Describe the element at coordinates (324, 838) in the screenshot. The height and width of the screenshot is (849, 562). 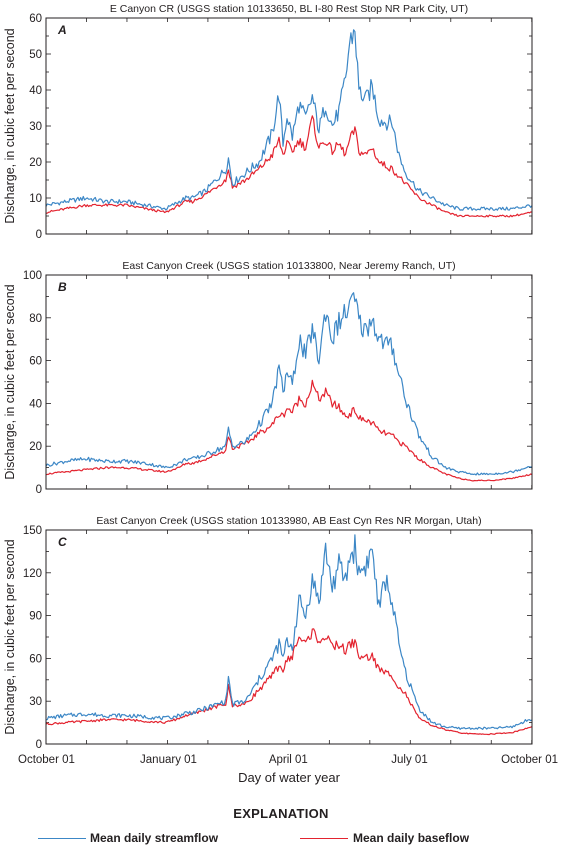
I see `legend-swatch-baseflow` at that location.